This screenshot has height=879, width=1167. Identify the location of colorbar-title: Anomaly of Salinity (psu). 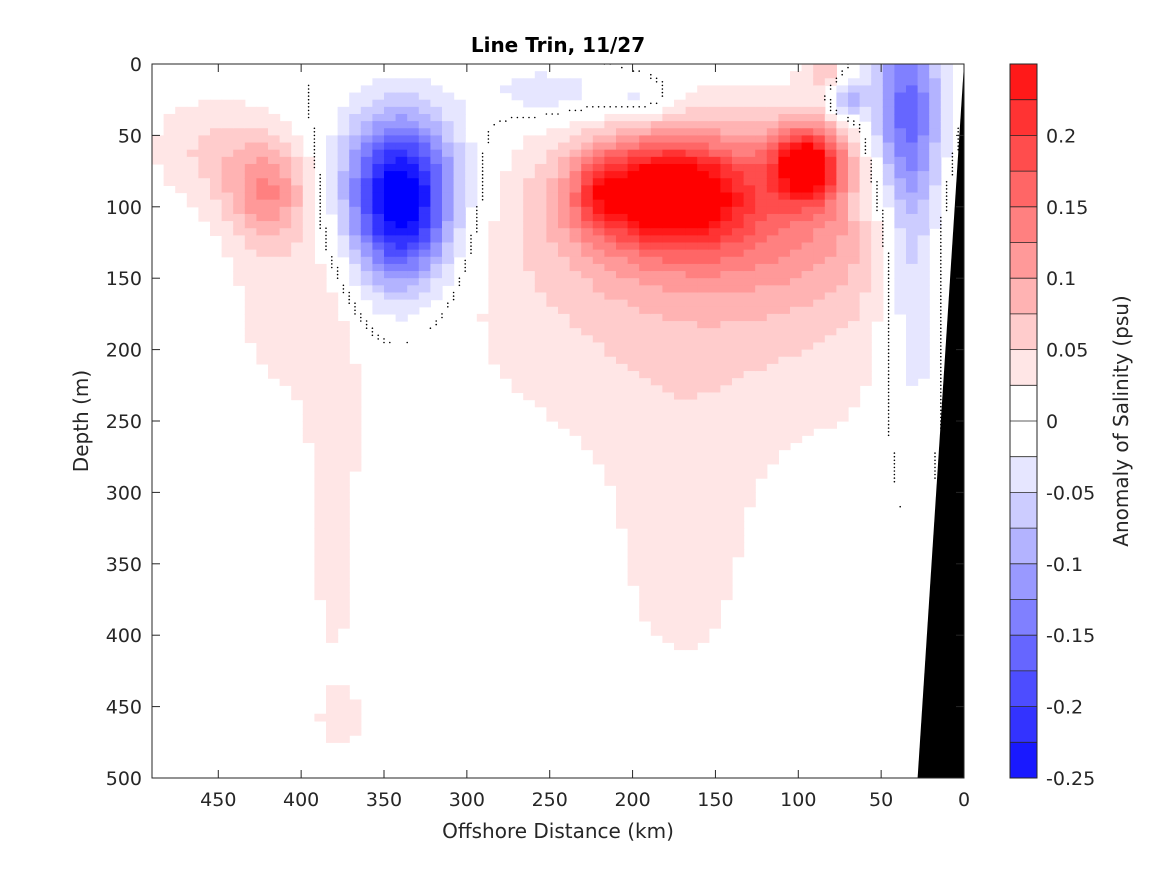
(1121, 420).